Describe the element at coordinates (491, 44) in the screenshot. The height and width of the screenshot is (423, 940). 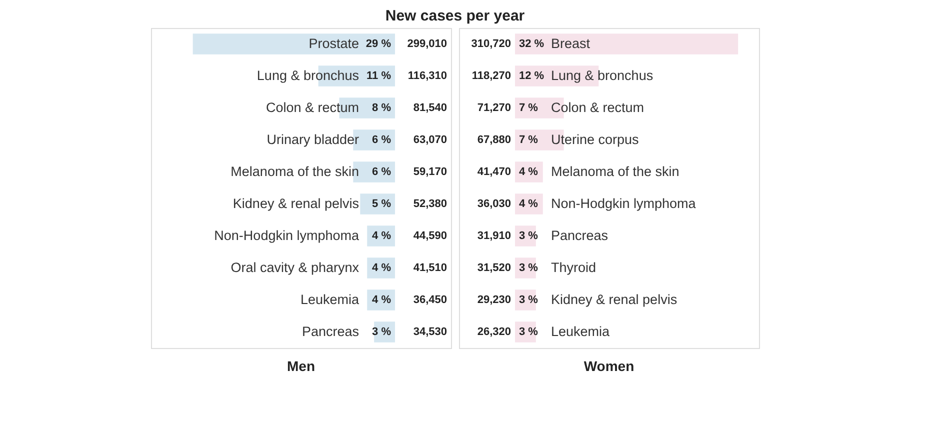
I see `text: 310,720` at that location.